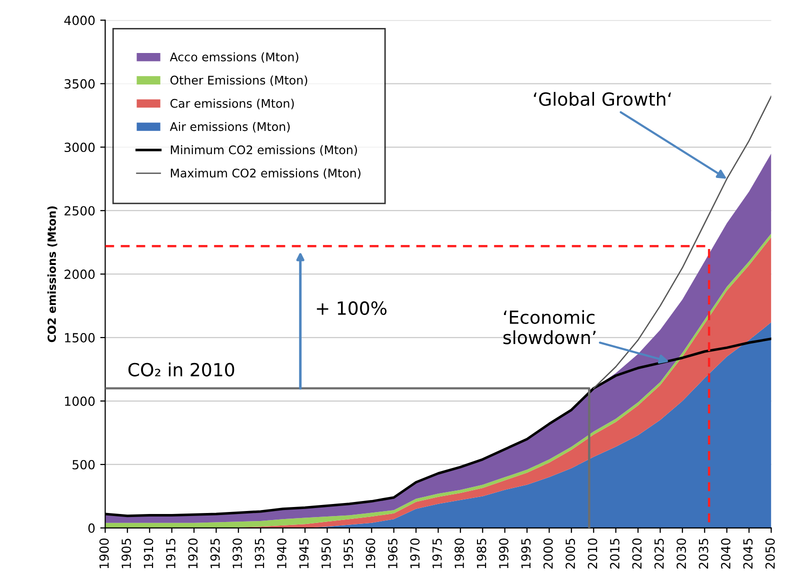 The image size is (791, 577). What do you see at coordinates (181, 369) in the screenshot?
I see `annotation: CO₂ in 2010` at bounding box center [181, 369].